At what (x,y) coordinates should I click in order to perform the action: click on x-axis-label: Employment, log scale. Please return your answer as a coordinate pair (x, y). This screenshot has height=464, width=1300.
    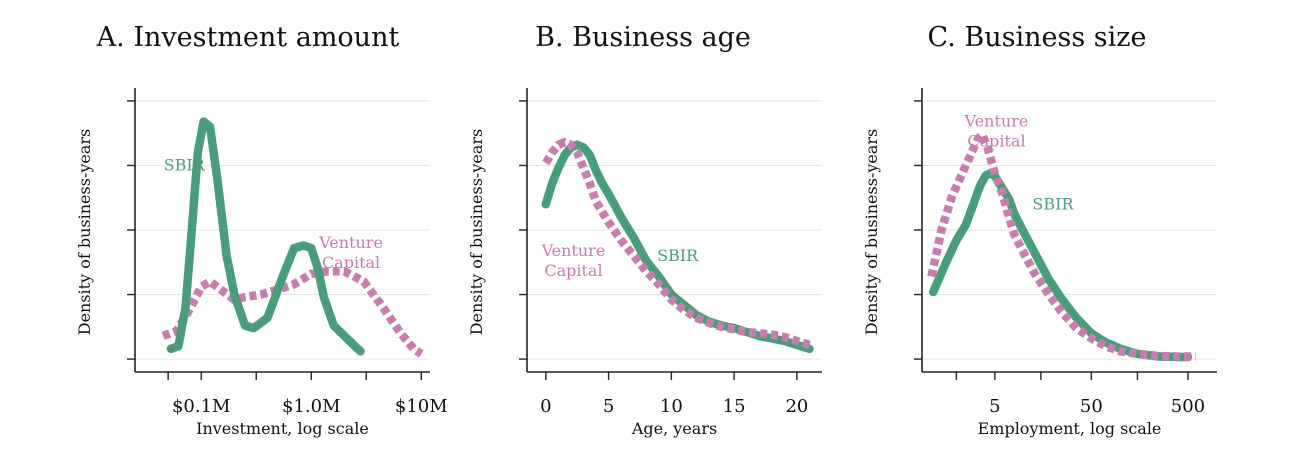
    Looking at the image, I should click on (1070, 428).